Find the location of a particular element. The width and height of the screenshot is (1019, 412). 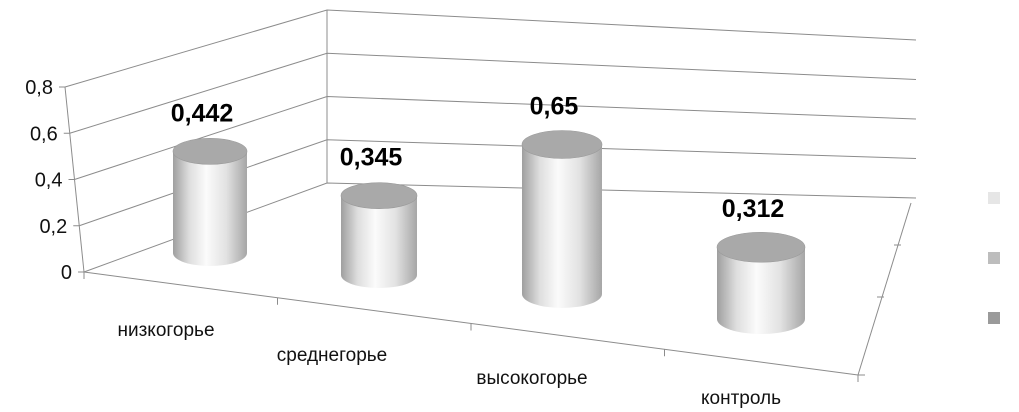

category-label: среднегорье is located at coordinates (332, 355).